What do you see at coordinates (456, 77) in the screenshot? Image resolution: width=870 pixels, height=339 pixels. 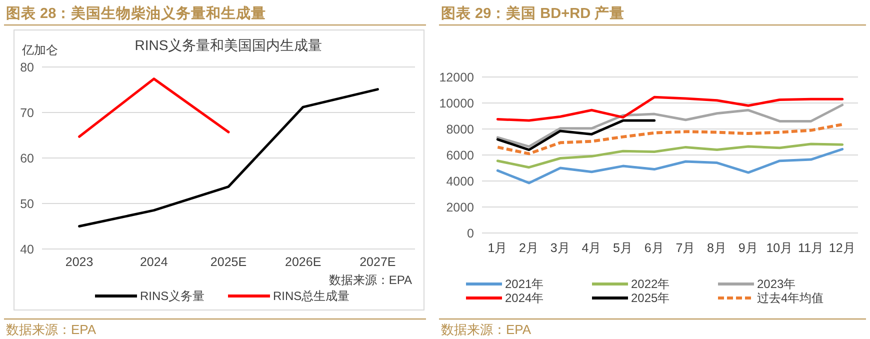 I see `y-tick-label: 12000` at bounding box center [456, 77].